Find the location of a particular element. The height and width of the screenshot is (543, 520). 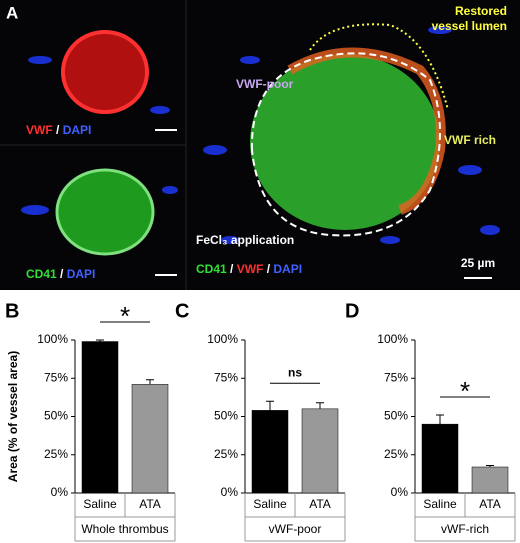

panel-letter: B is located at coordinates (12, 311).